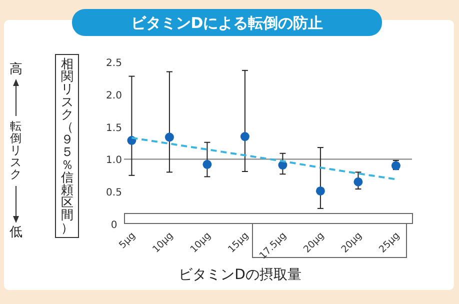 This screenshot has width=459, height=304. What do you see at coordinates (227, 23) in the screenshot?
I see `chart-title: ビタミンDによる転倒の防止` at bounding box center [227, 23].